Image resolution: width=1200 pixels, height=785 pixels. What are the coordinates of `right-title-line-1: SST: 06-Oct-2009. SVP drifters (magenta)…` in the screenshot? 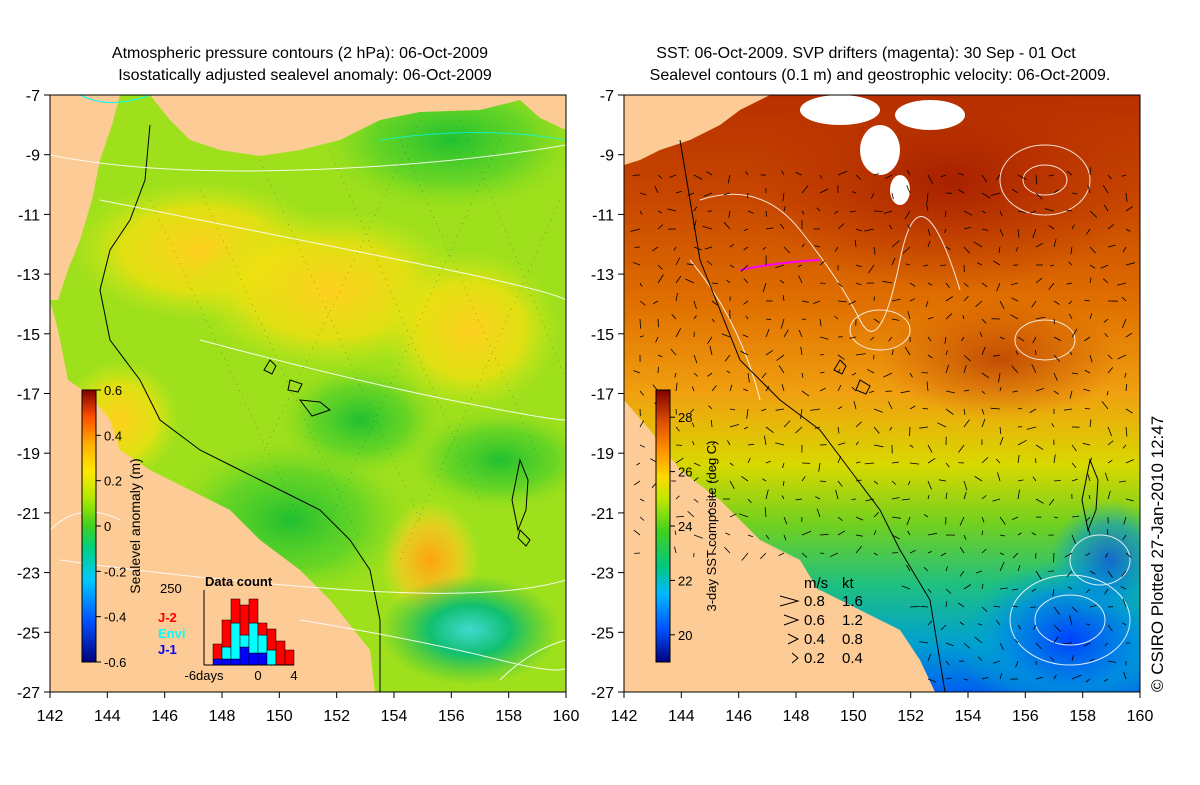 It's located at (866, 53).